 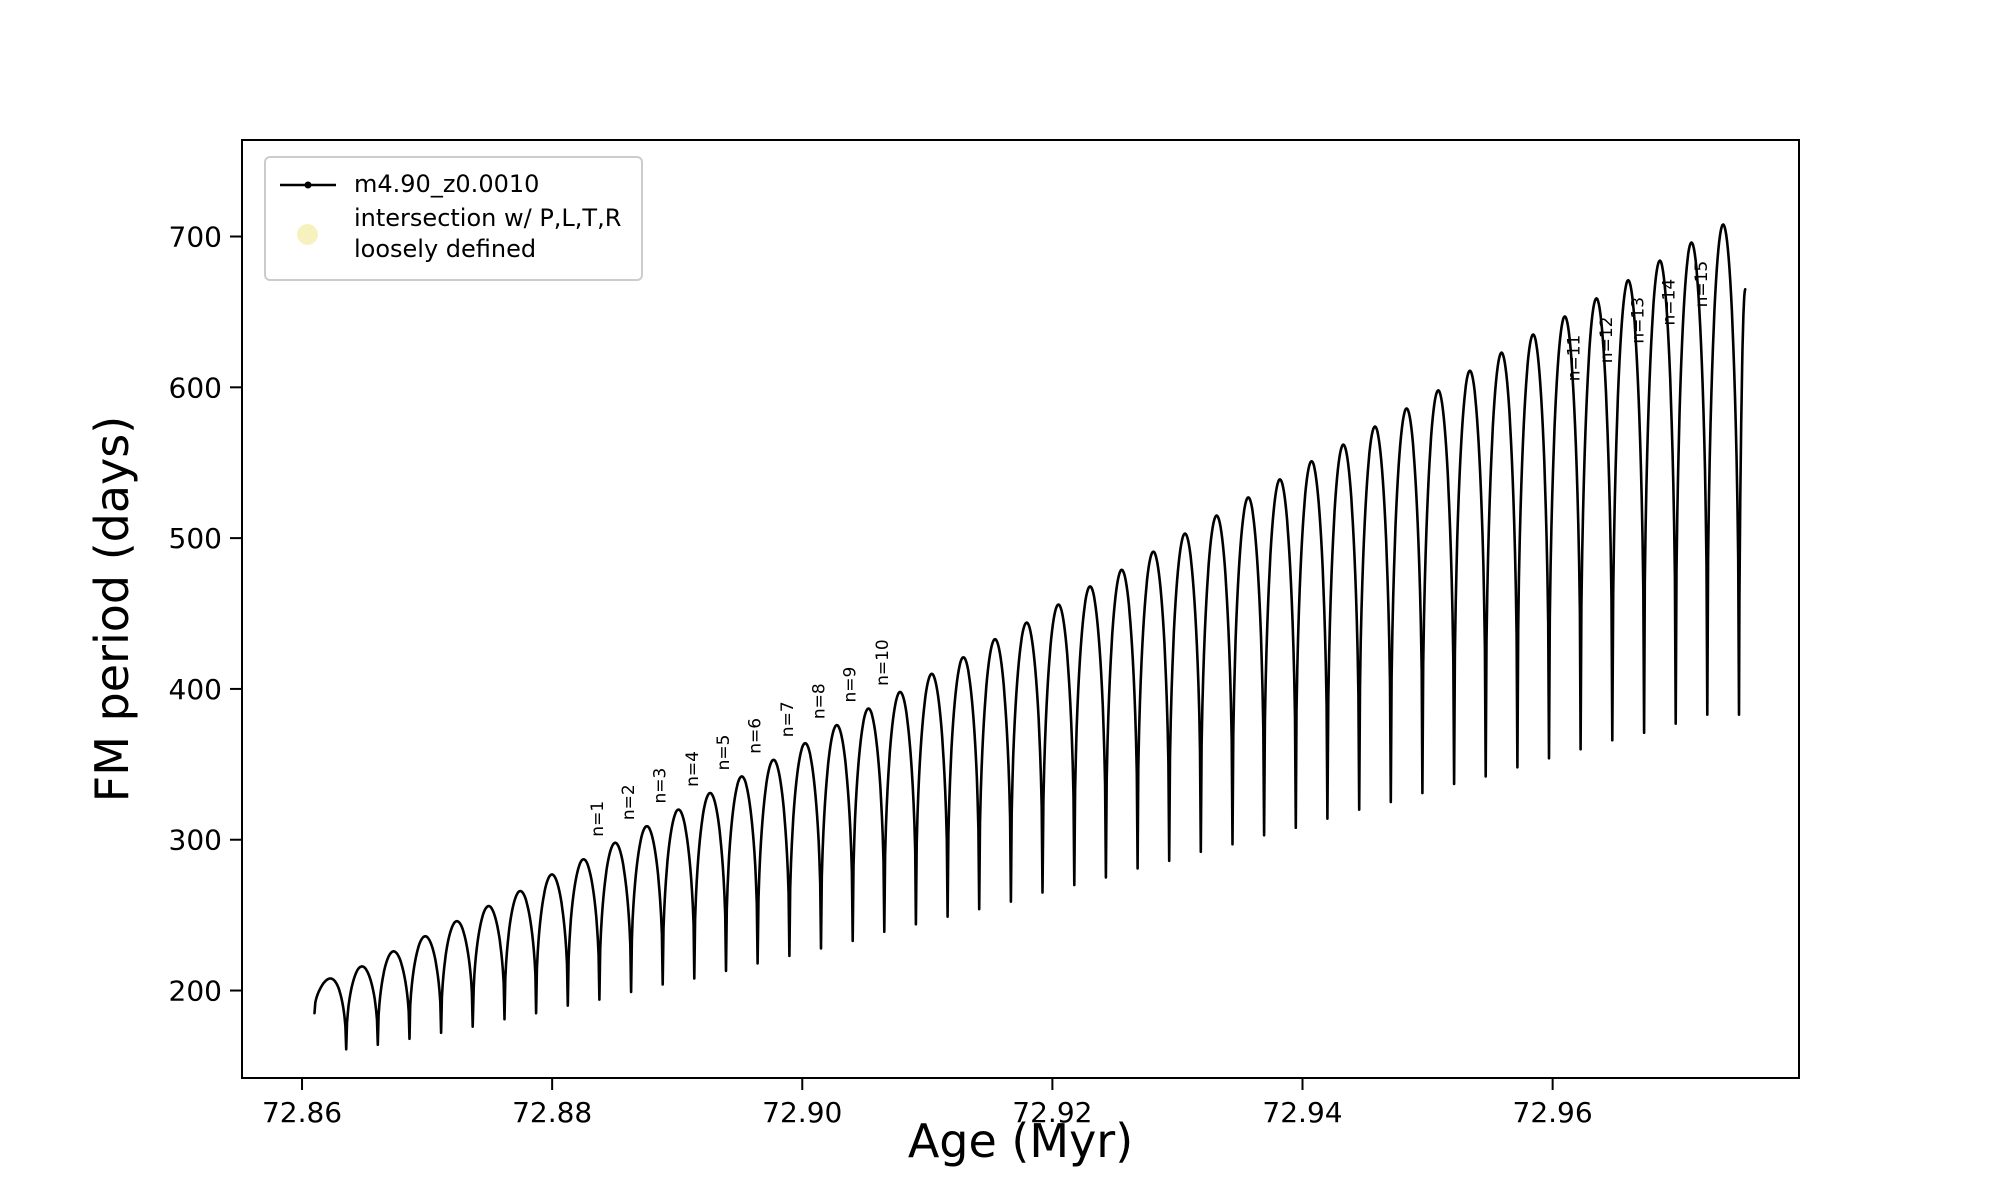 I want to click on y-tick-label: 600, so click(x=195, y=387).